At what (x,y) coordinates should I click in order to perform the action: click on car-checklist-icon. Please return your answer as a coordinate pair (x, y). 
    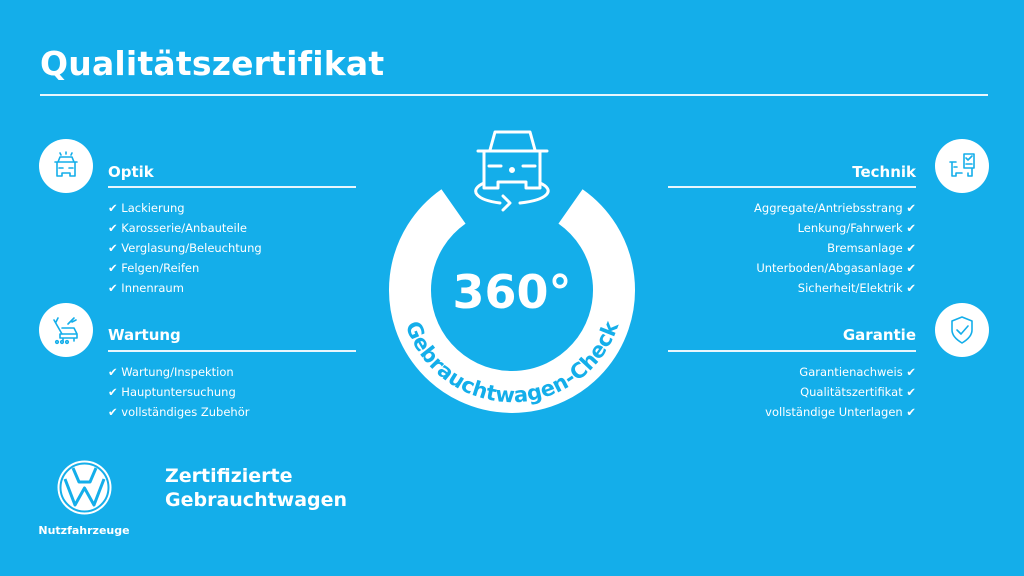
    Looking at the image, I should click on (962, 165).